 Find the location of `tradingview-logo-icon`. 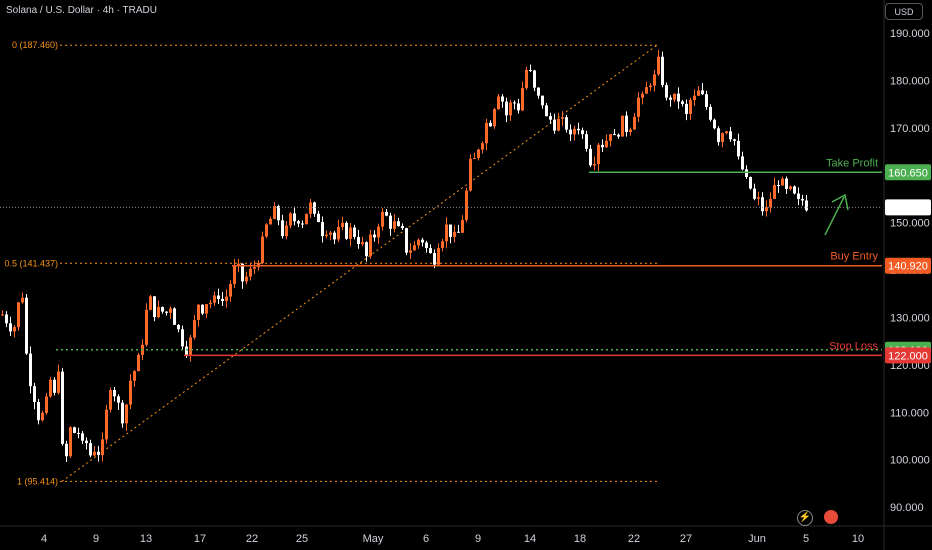

tradingview-logo-icon is located at coordinates (831, 517).